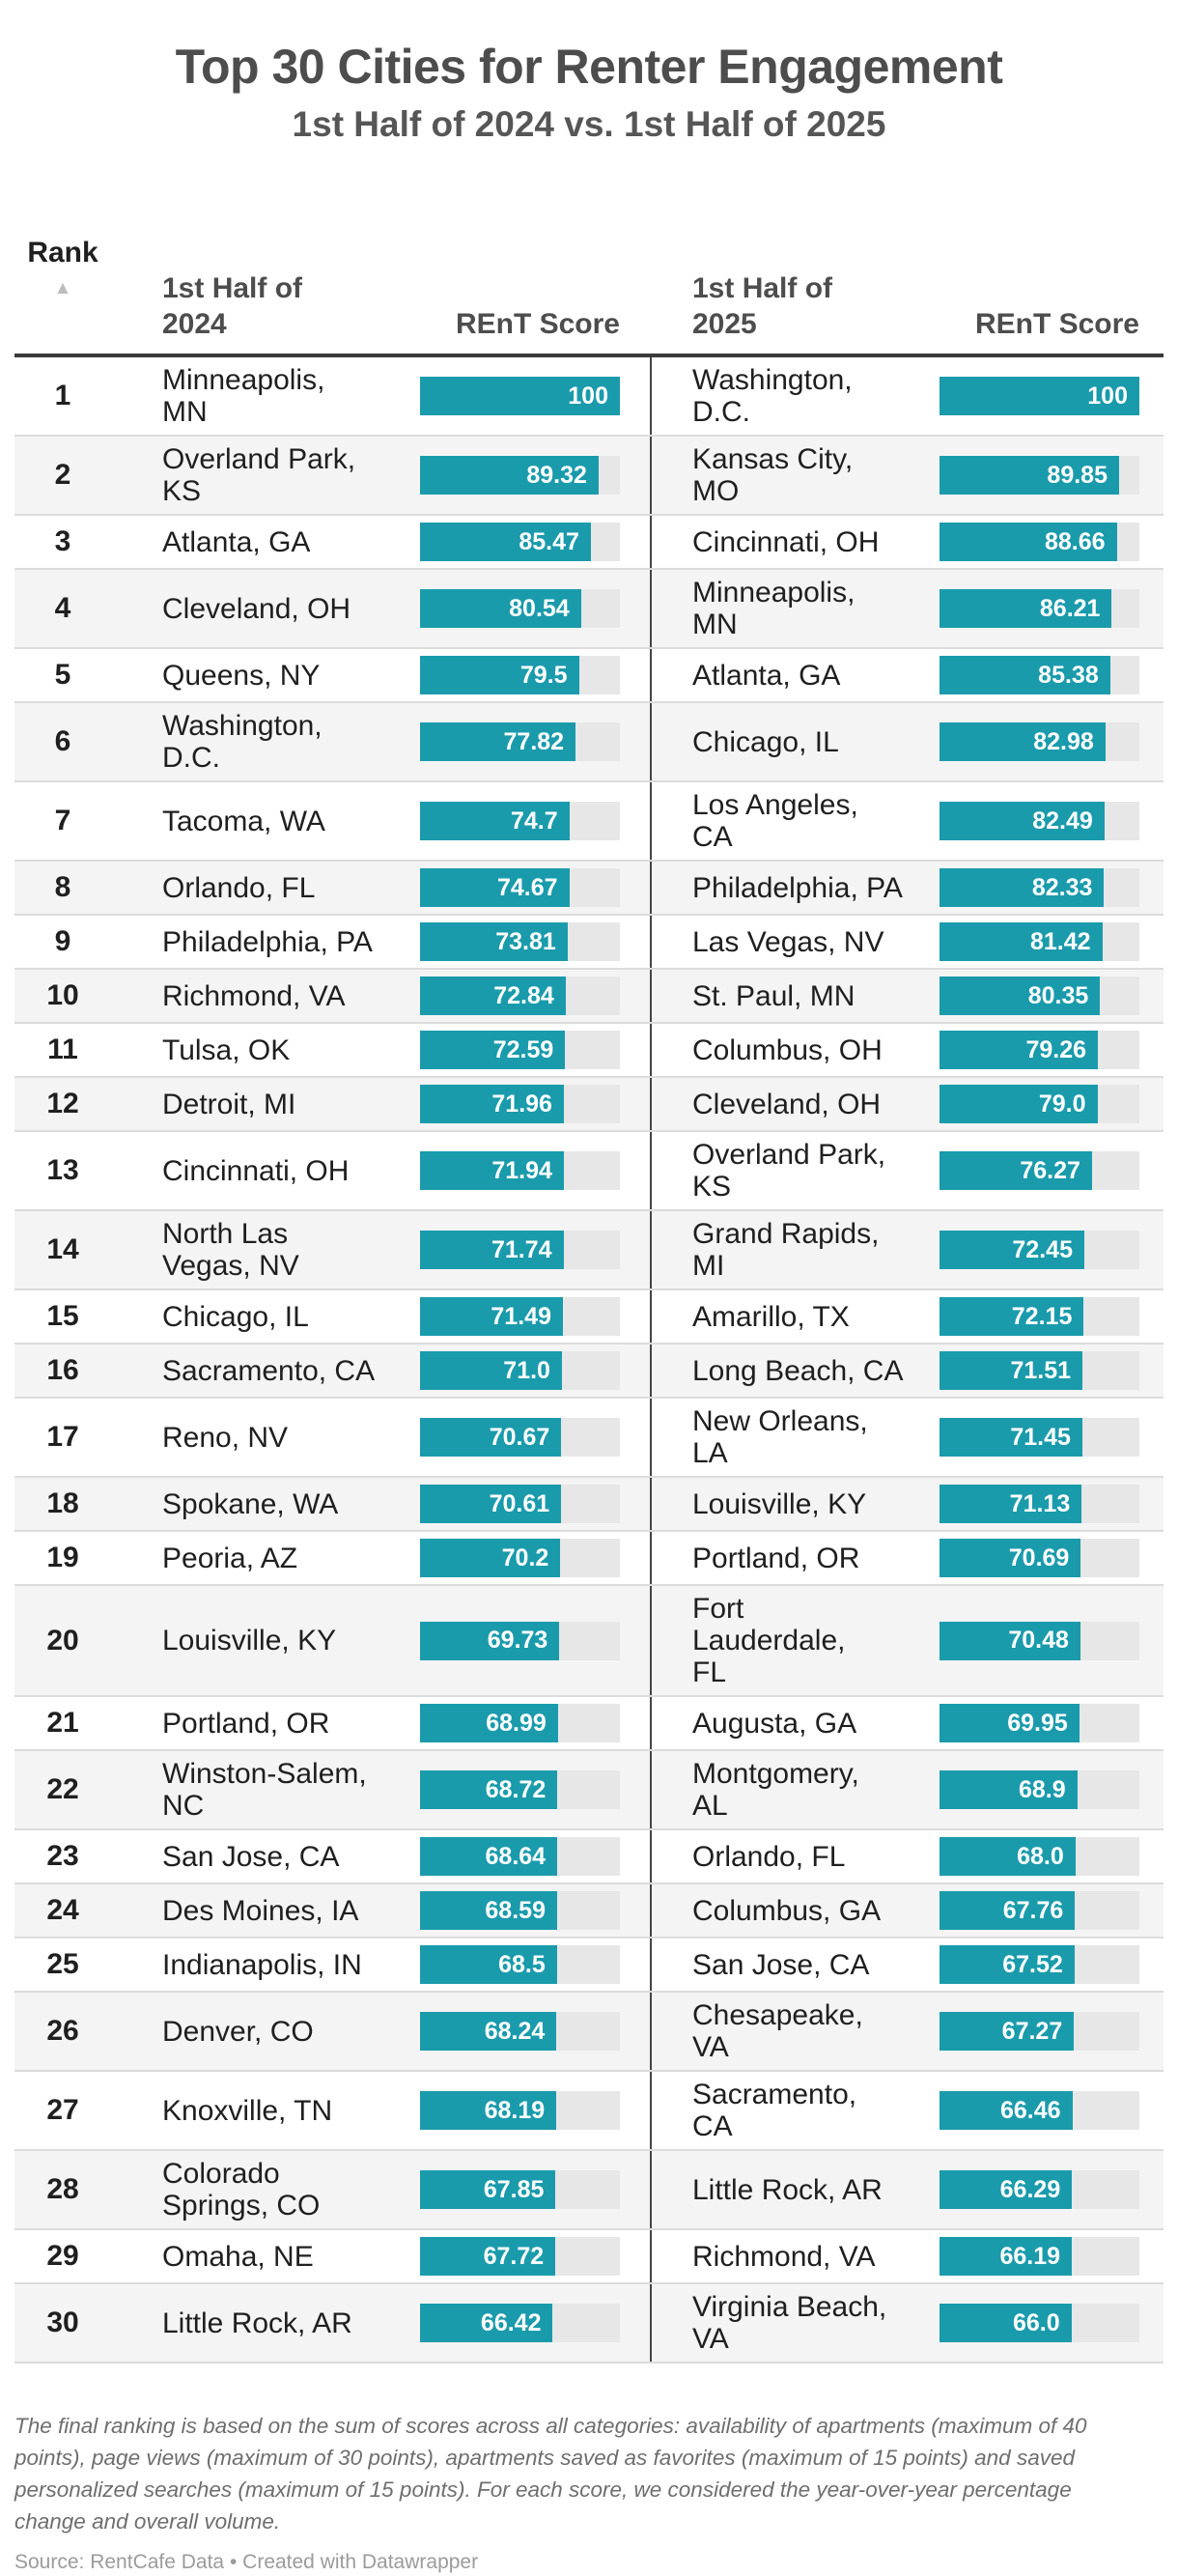 The width and height of the screenshot is (1178, 2576). I want to click on score-2025-bar-fill: 85.38, so click(1025, 675).